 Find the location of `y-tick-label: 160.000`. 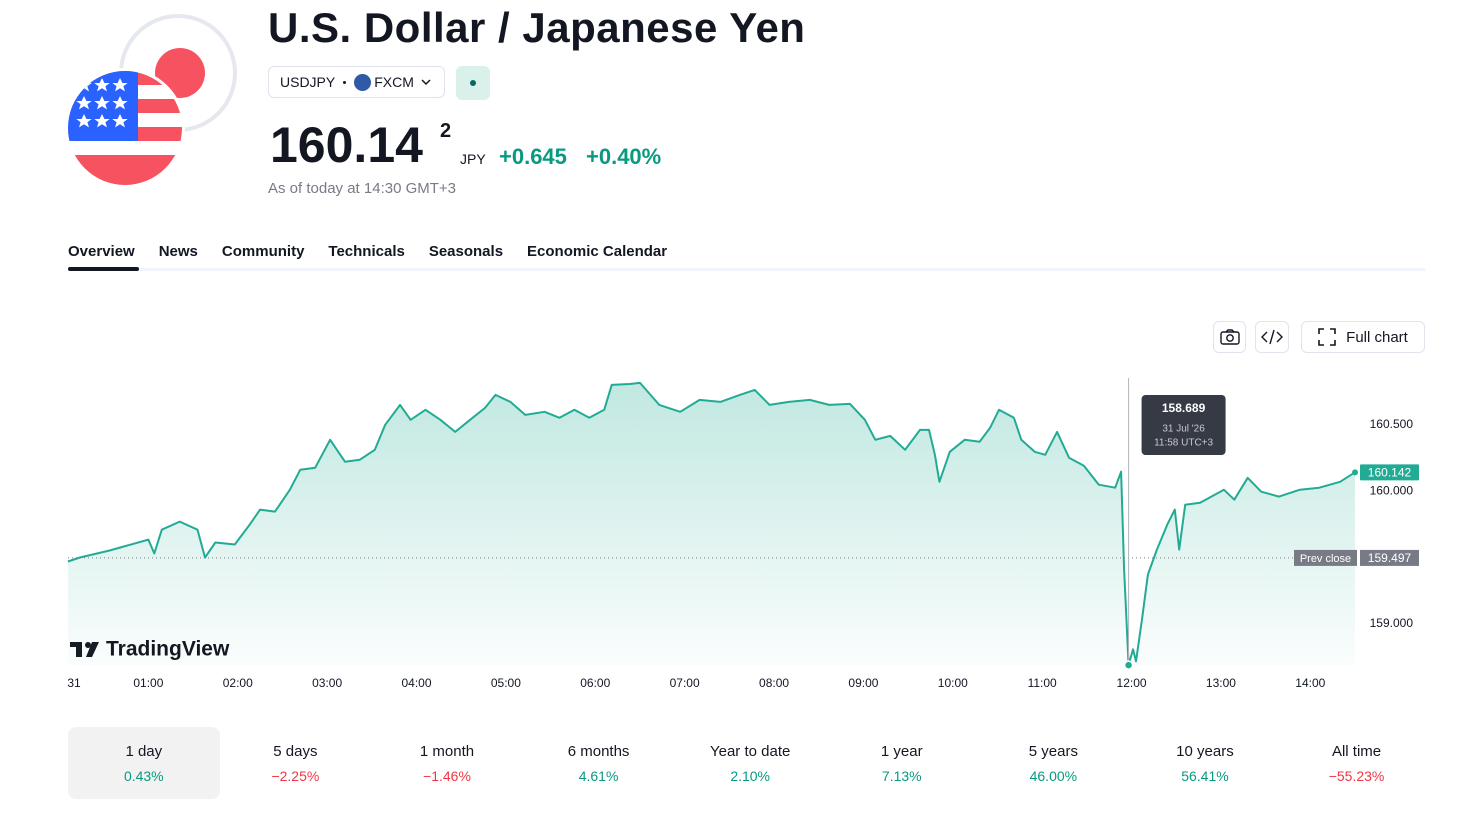

y-tick-label: 160.000 is located at coordinates (1392, 490).